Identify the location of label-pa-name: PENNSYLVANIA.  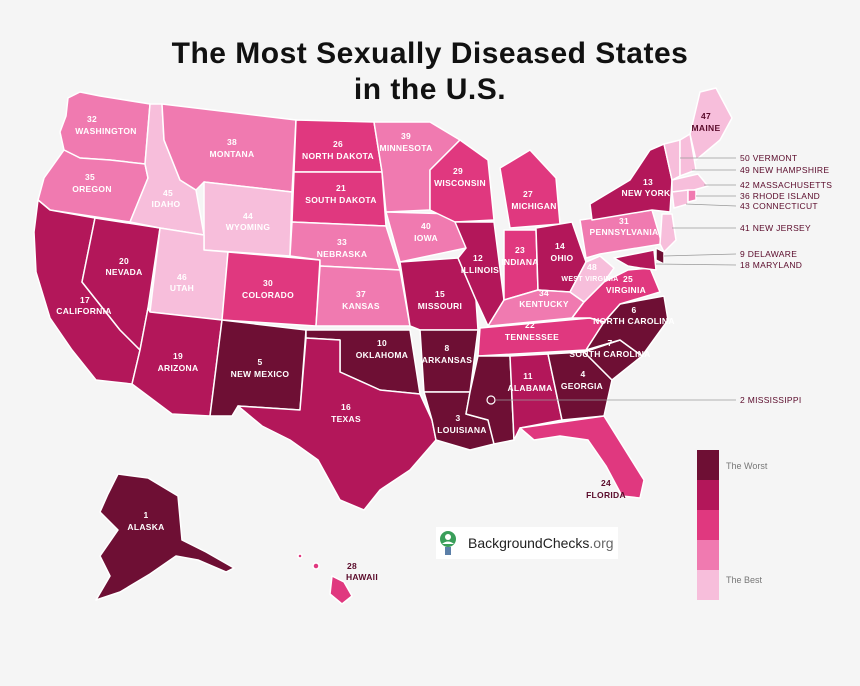
(624, 232).